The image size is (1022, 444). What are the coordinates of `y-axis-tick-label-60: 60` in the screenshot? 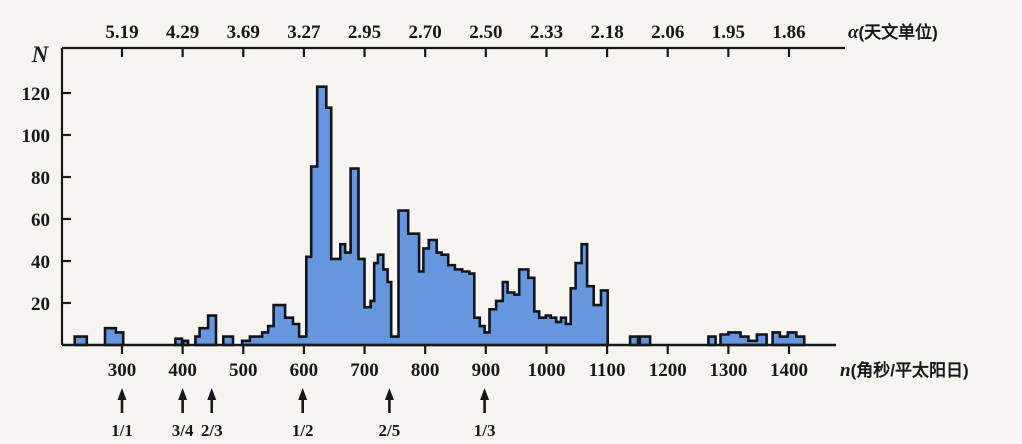 It's located at (40, 220).